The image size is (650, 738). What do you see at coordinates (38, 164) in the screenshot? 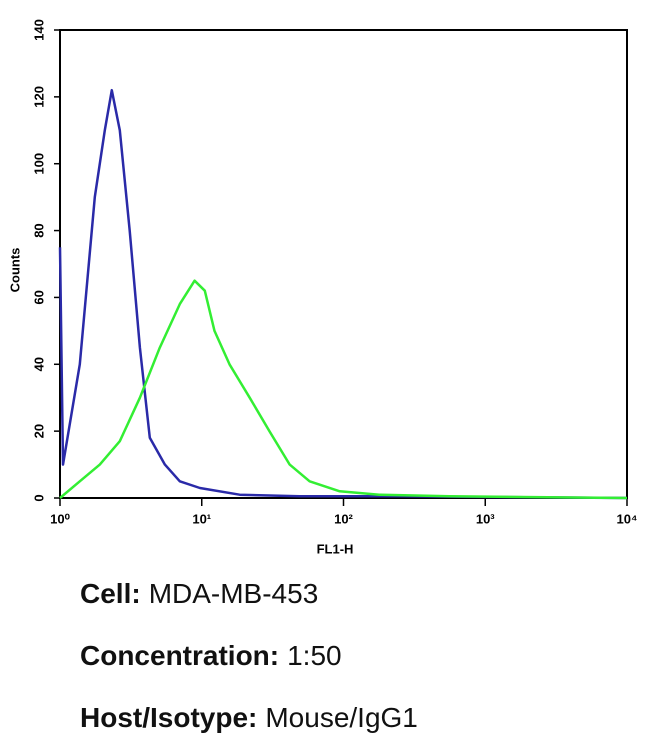
I see `y-tick-label: 100` at bounding box center [38, 164].